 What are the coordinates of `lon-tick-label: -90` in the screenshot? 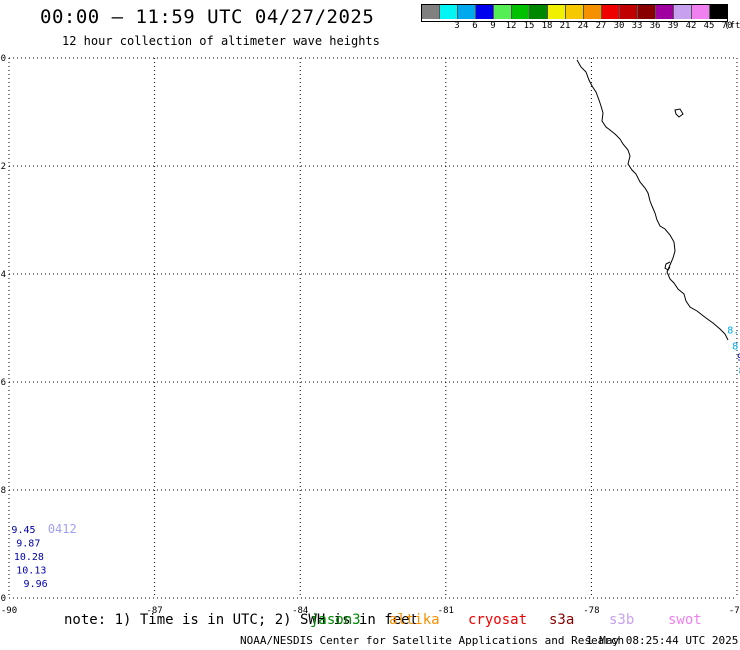 It's located at (9, 611).